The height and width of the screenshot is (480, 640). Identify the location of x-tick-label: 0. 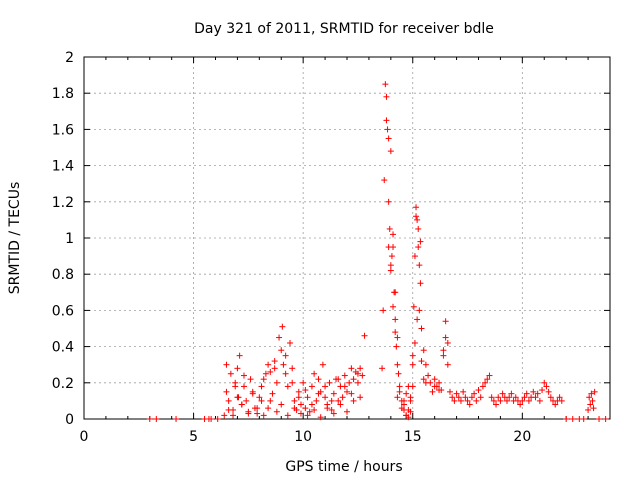
(84, 437).